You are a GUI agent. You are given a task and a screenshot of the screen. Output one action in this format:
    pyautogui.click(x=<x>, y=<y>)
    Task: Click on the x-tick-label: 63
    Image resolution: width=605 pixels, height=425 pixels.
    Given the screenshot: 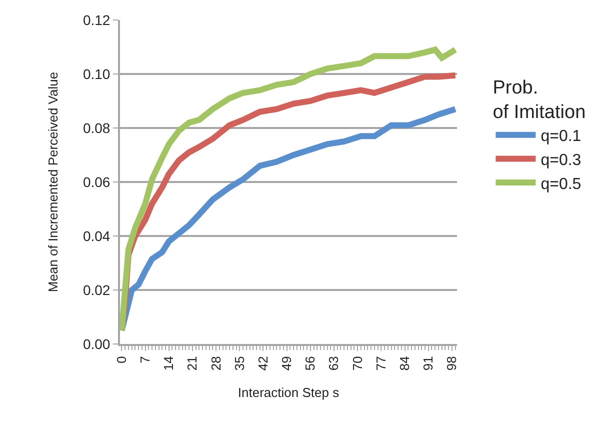 What is the action you would take?
    pyautogui.click(x=334, y=363)
    